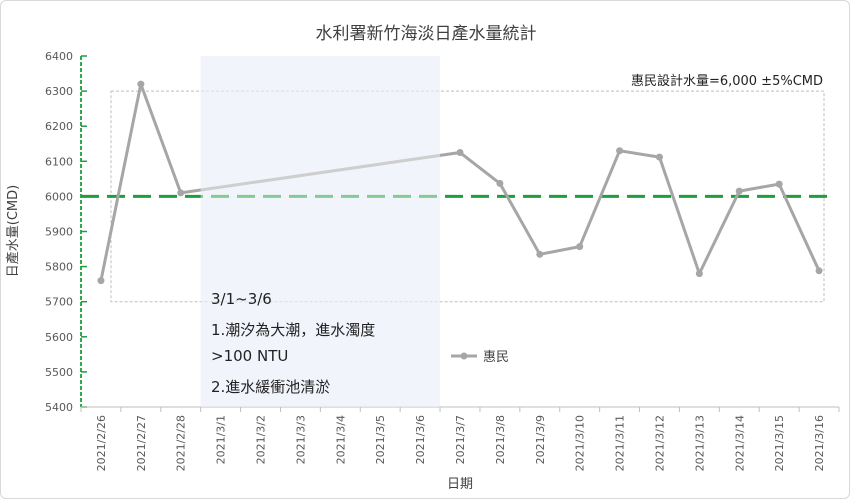 The height and width of the screenshot is (504, 850). What do you see at coordinates (739, 443) in the screenshot?
I see `x-tick-label: 2021/3/14` at bounding box center [739, 443].